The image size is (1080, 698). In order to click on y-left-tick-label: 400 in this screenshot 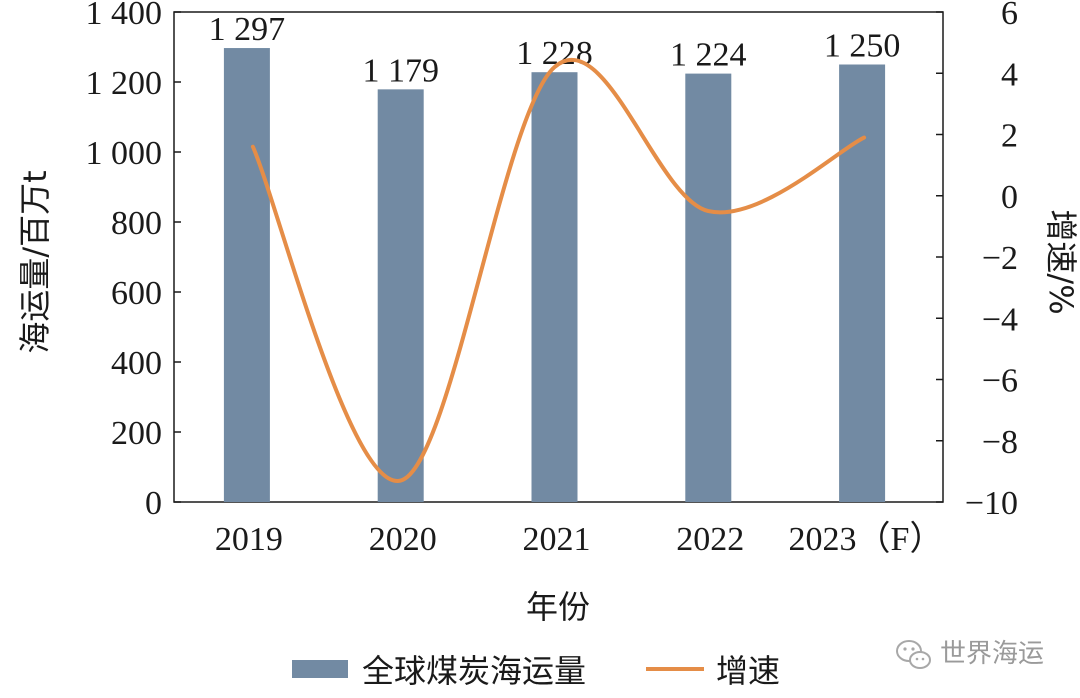, I will do `click(136, 363)`.